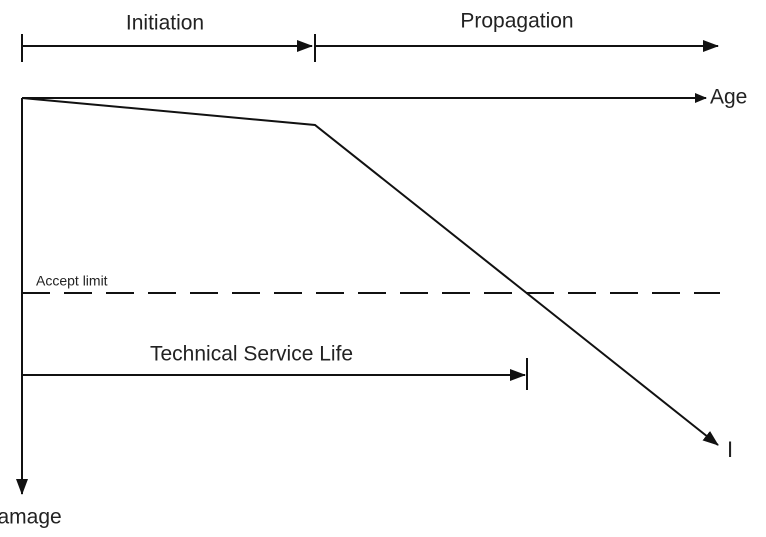 This screenshot has height=537, width=766. What do you see at coordinates (516, 21) in the screenshot?
I see `propagation-label: Propagation` at bounding box center [516, 21].